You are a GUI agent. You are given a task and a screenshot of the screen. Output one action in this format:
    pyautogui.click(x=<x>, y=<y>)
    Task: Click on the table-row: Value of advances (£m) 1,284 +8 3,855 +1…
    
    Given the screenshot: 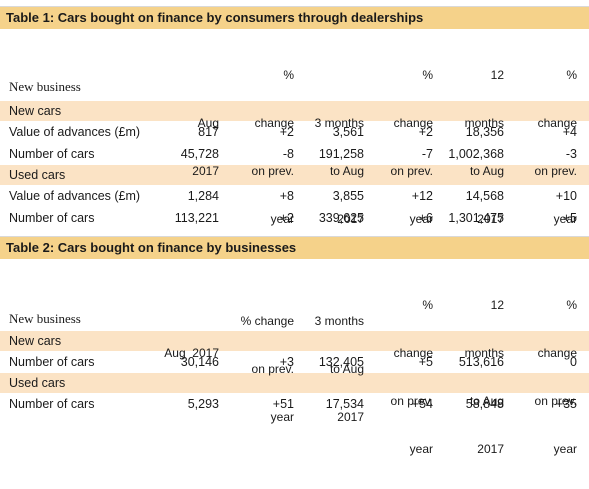 What is the action you would take?
    pyautogui.click(x=293, y=196)
    